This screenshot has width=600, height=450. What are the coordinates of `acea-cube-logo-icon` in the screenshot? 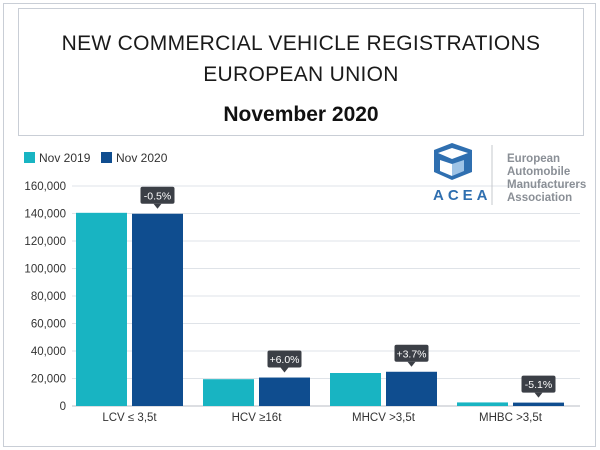 It's located at (463, 174).